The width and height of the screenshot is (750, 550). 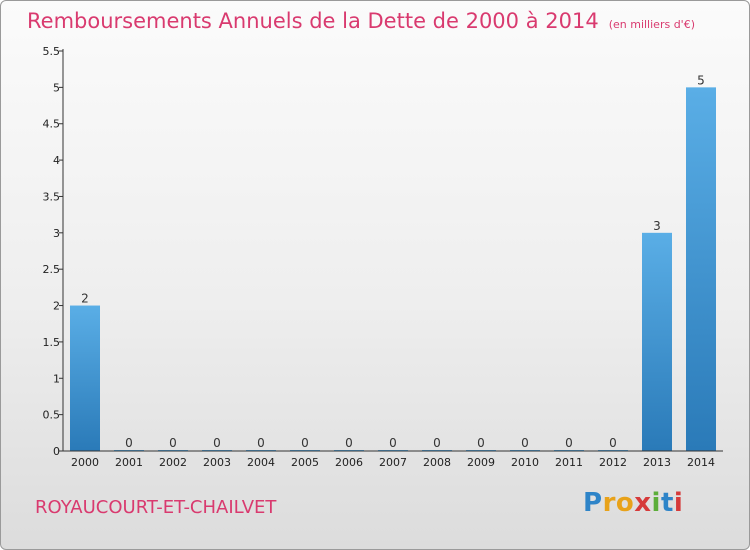 I want to click on data-label-2004: 0, so click(x=261, y=443).